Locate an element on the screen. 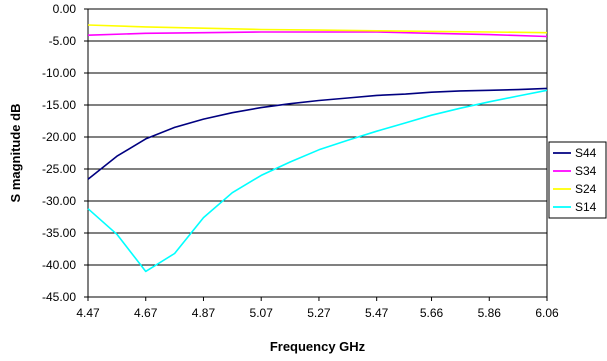  y-tick-label: -35.00 is located at coordinates (59, 233).